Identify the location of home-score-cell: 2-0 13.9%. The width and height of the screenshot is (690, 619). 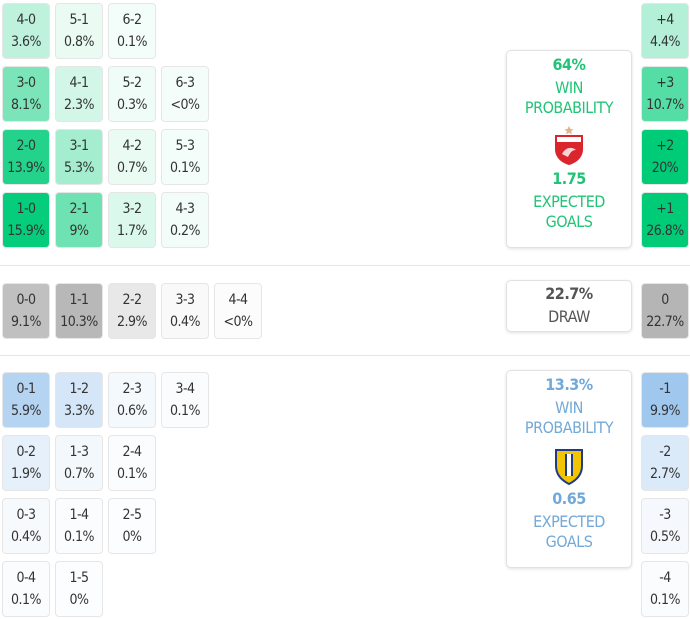
(26, 157).